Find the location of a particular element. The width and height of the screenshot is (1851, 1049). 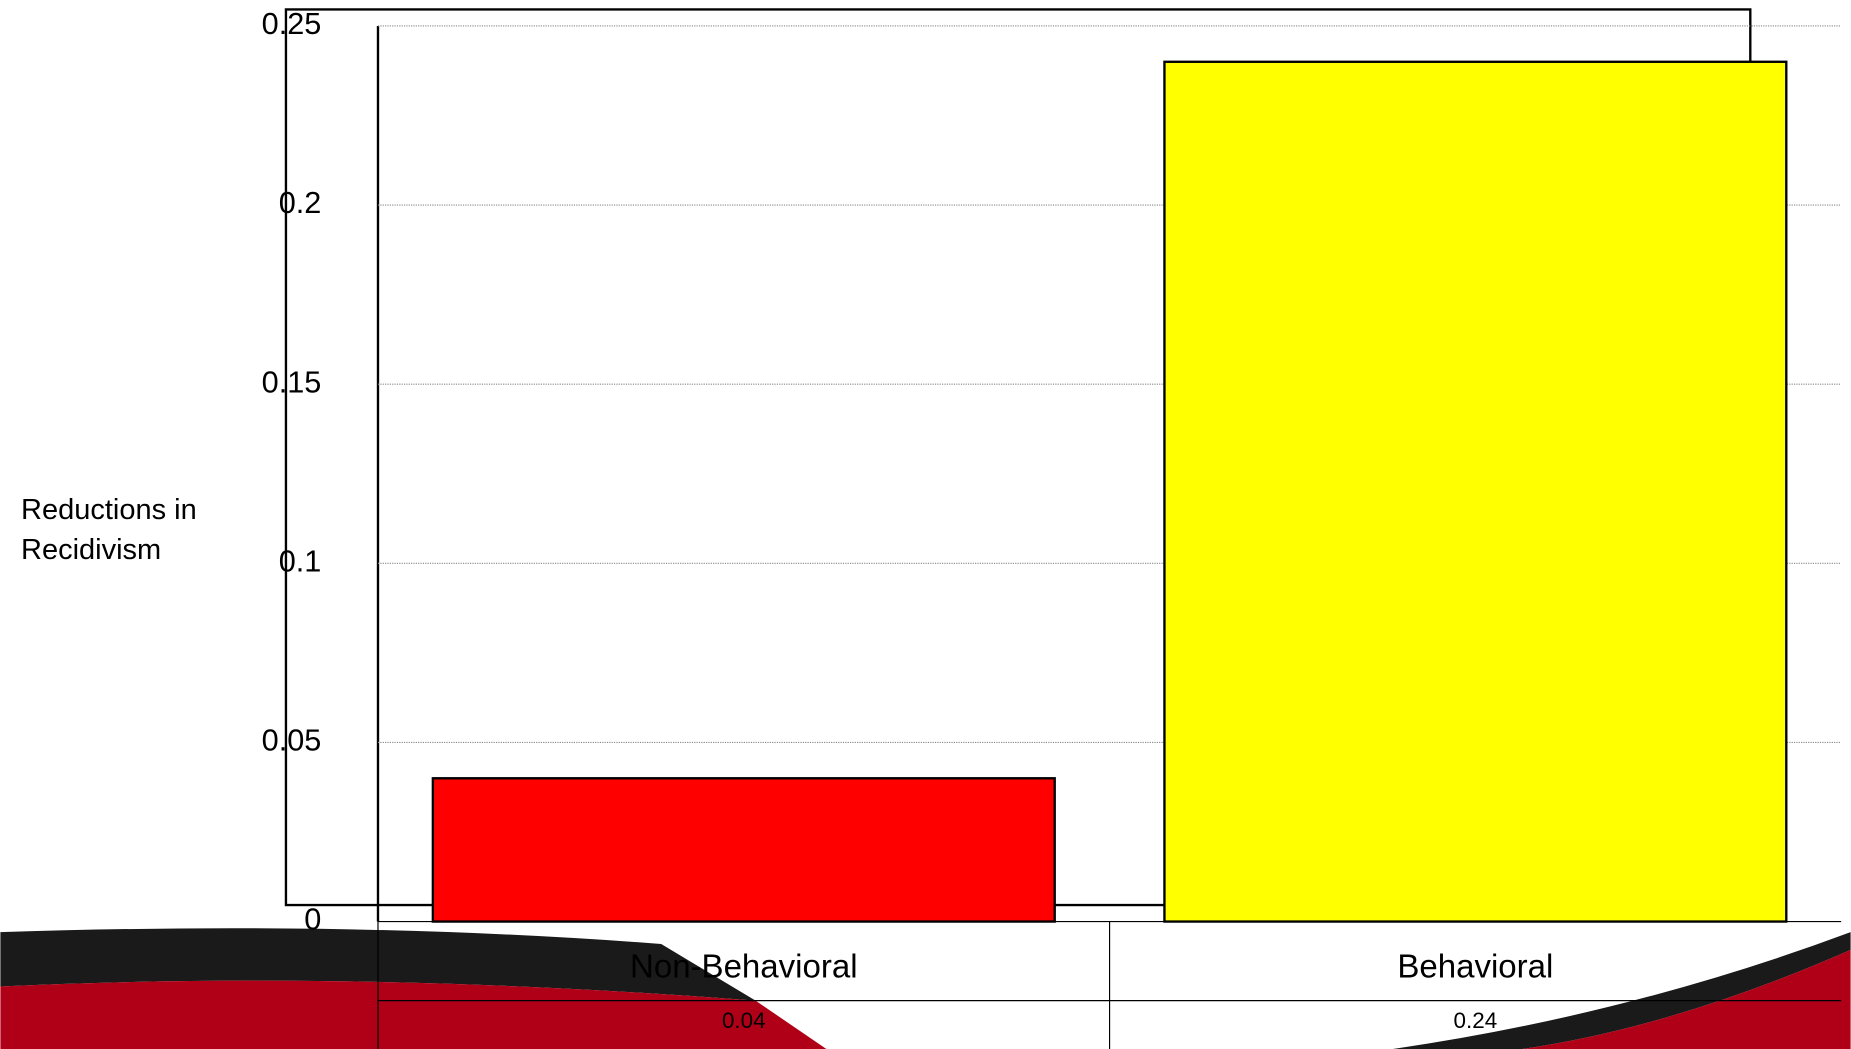

y-tick-label: 0.05 is located at coordinates (292, 741).